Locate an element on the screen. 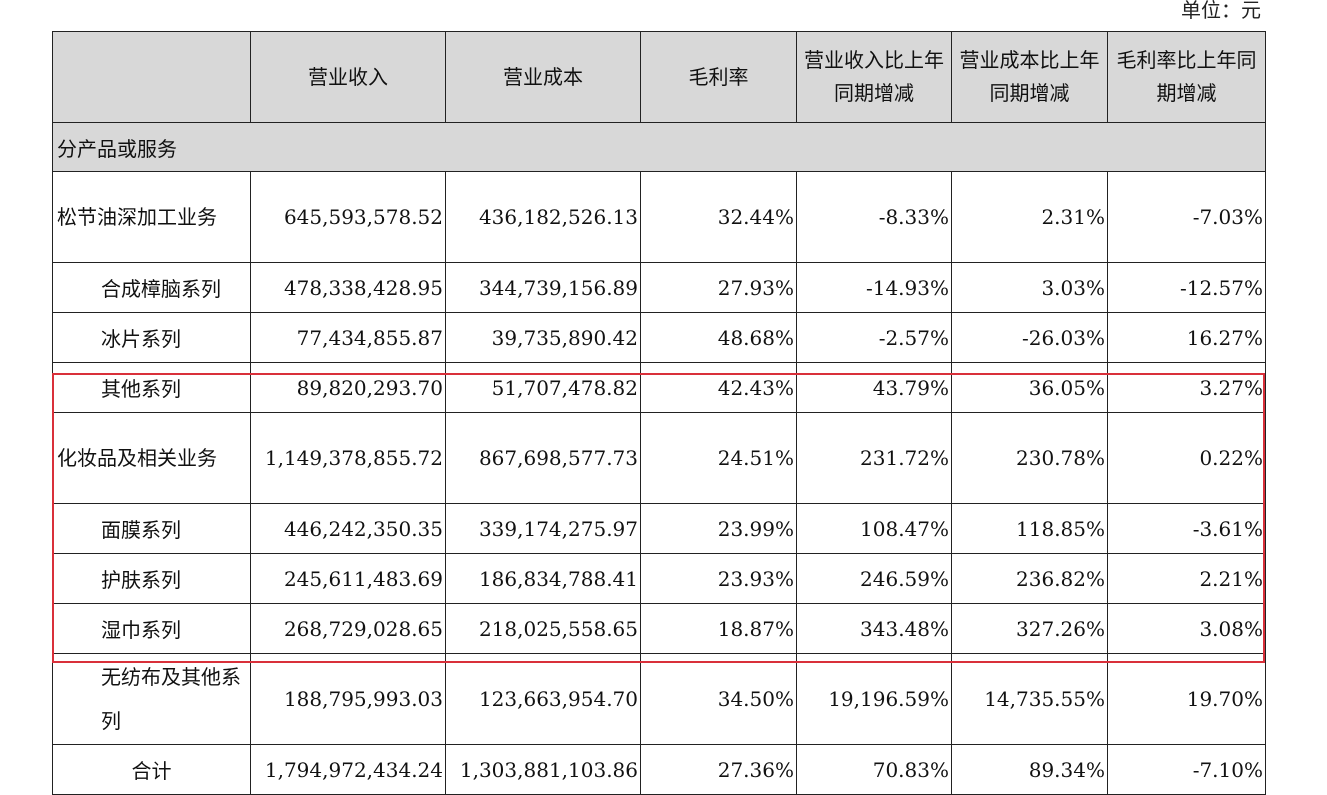  table-cell: -7.03% is located at coordinates (1186, 217).